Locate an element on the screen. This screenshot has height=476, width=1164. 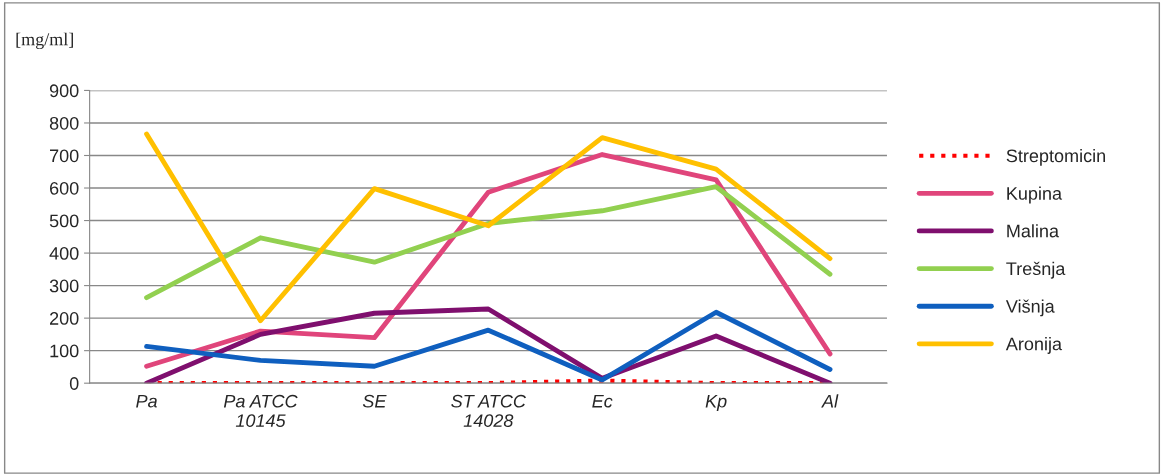
legend-label: Aronija is located at coordinates (1034, 345).